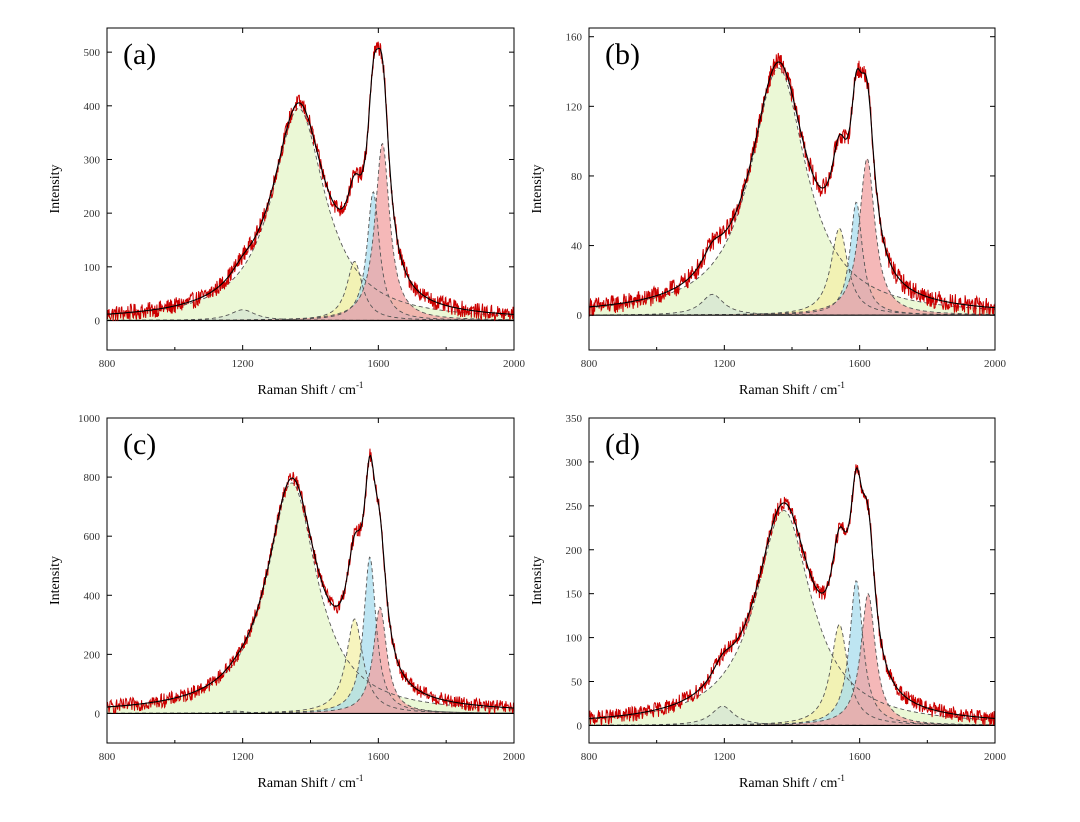 This screenshot has width=1080, height=822. Describe the element at coordinates (92, 537) in the screenshot. I see `y-tick-label: 600` at that location.